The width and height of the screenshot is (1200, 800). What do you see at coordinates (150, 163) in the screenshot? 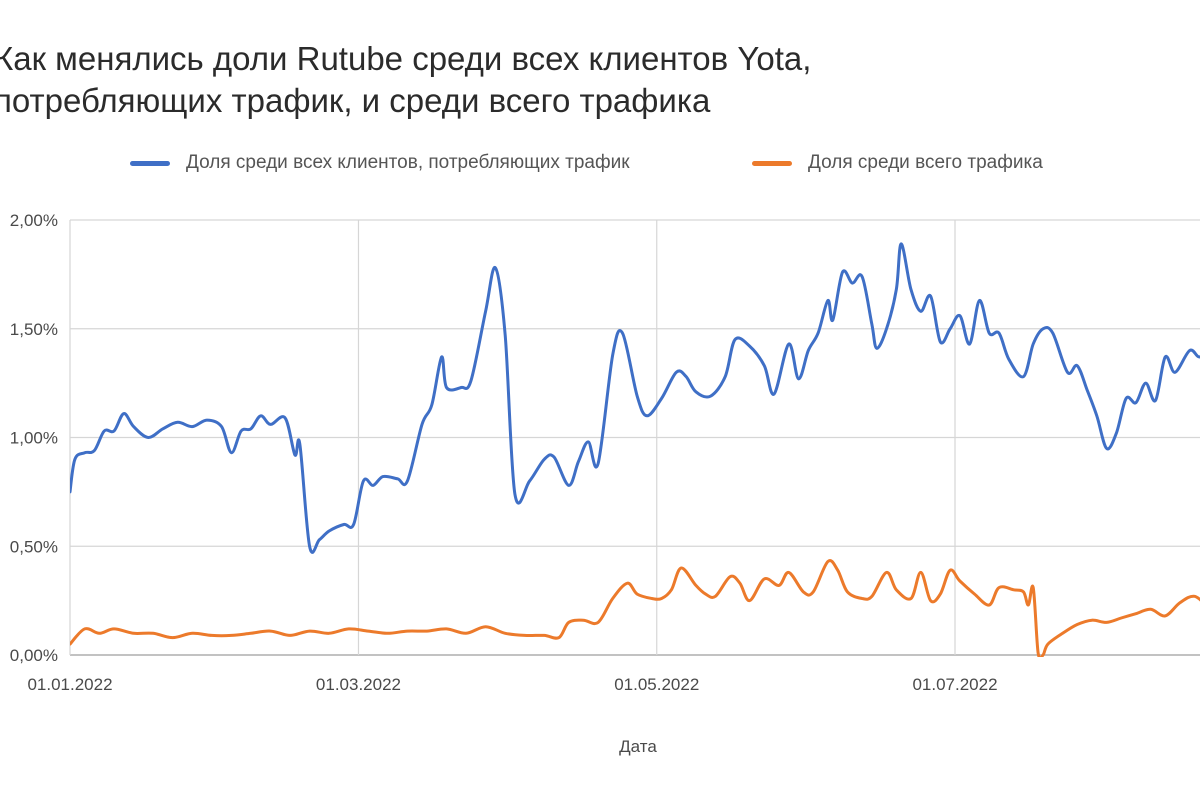
I see `legend-swatch-clients` at bounding box center [150, 163].